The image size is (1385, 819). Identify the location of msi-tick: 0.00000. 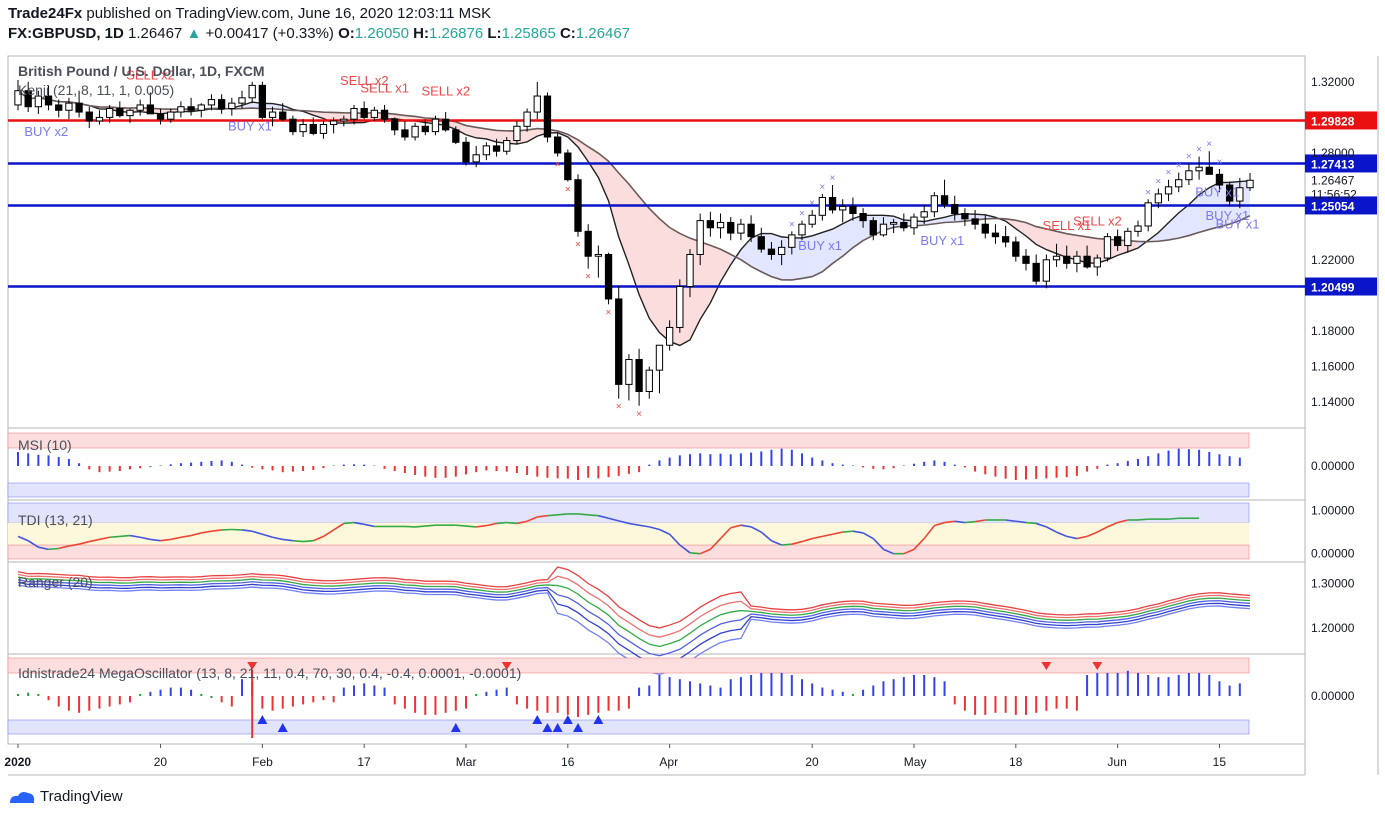
(1333, 466).